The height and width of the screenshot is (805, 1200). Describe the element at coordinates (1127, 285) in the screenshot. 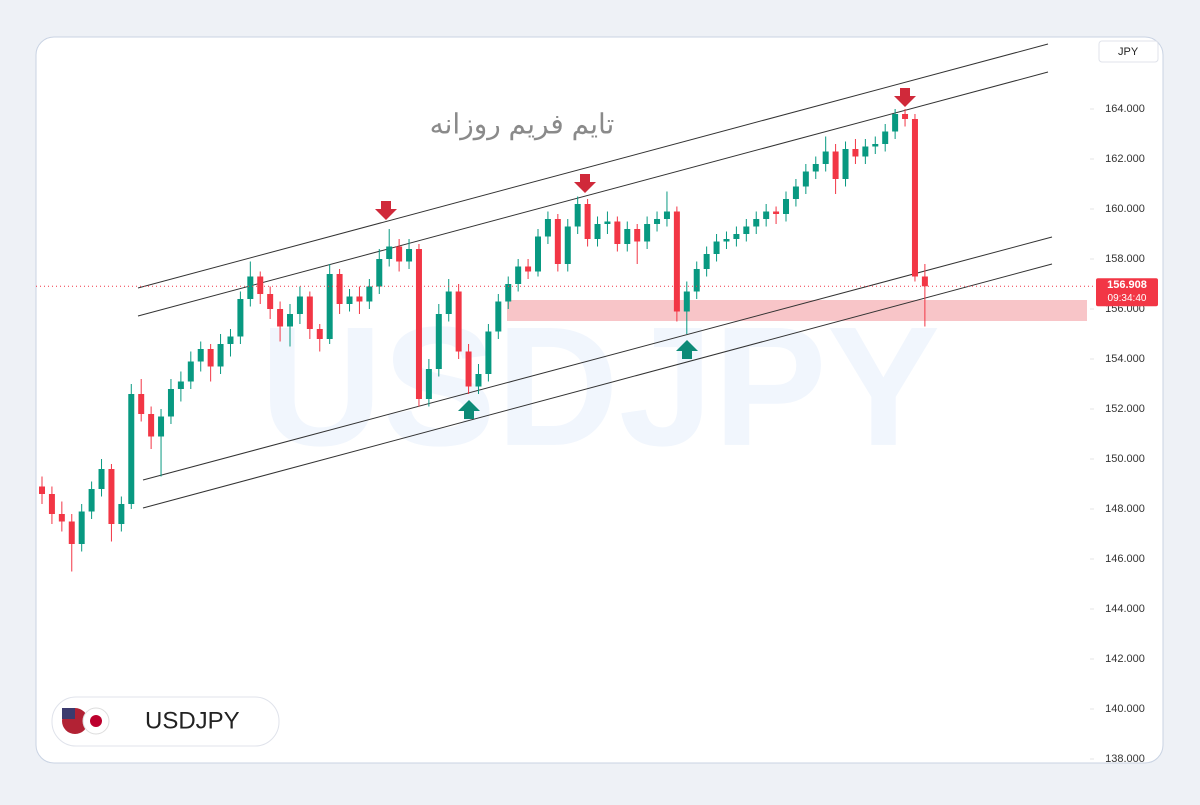

I see `last-price: 156.908` at that location.